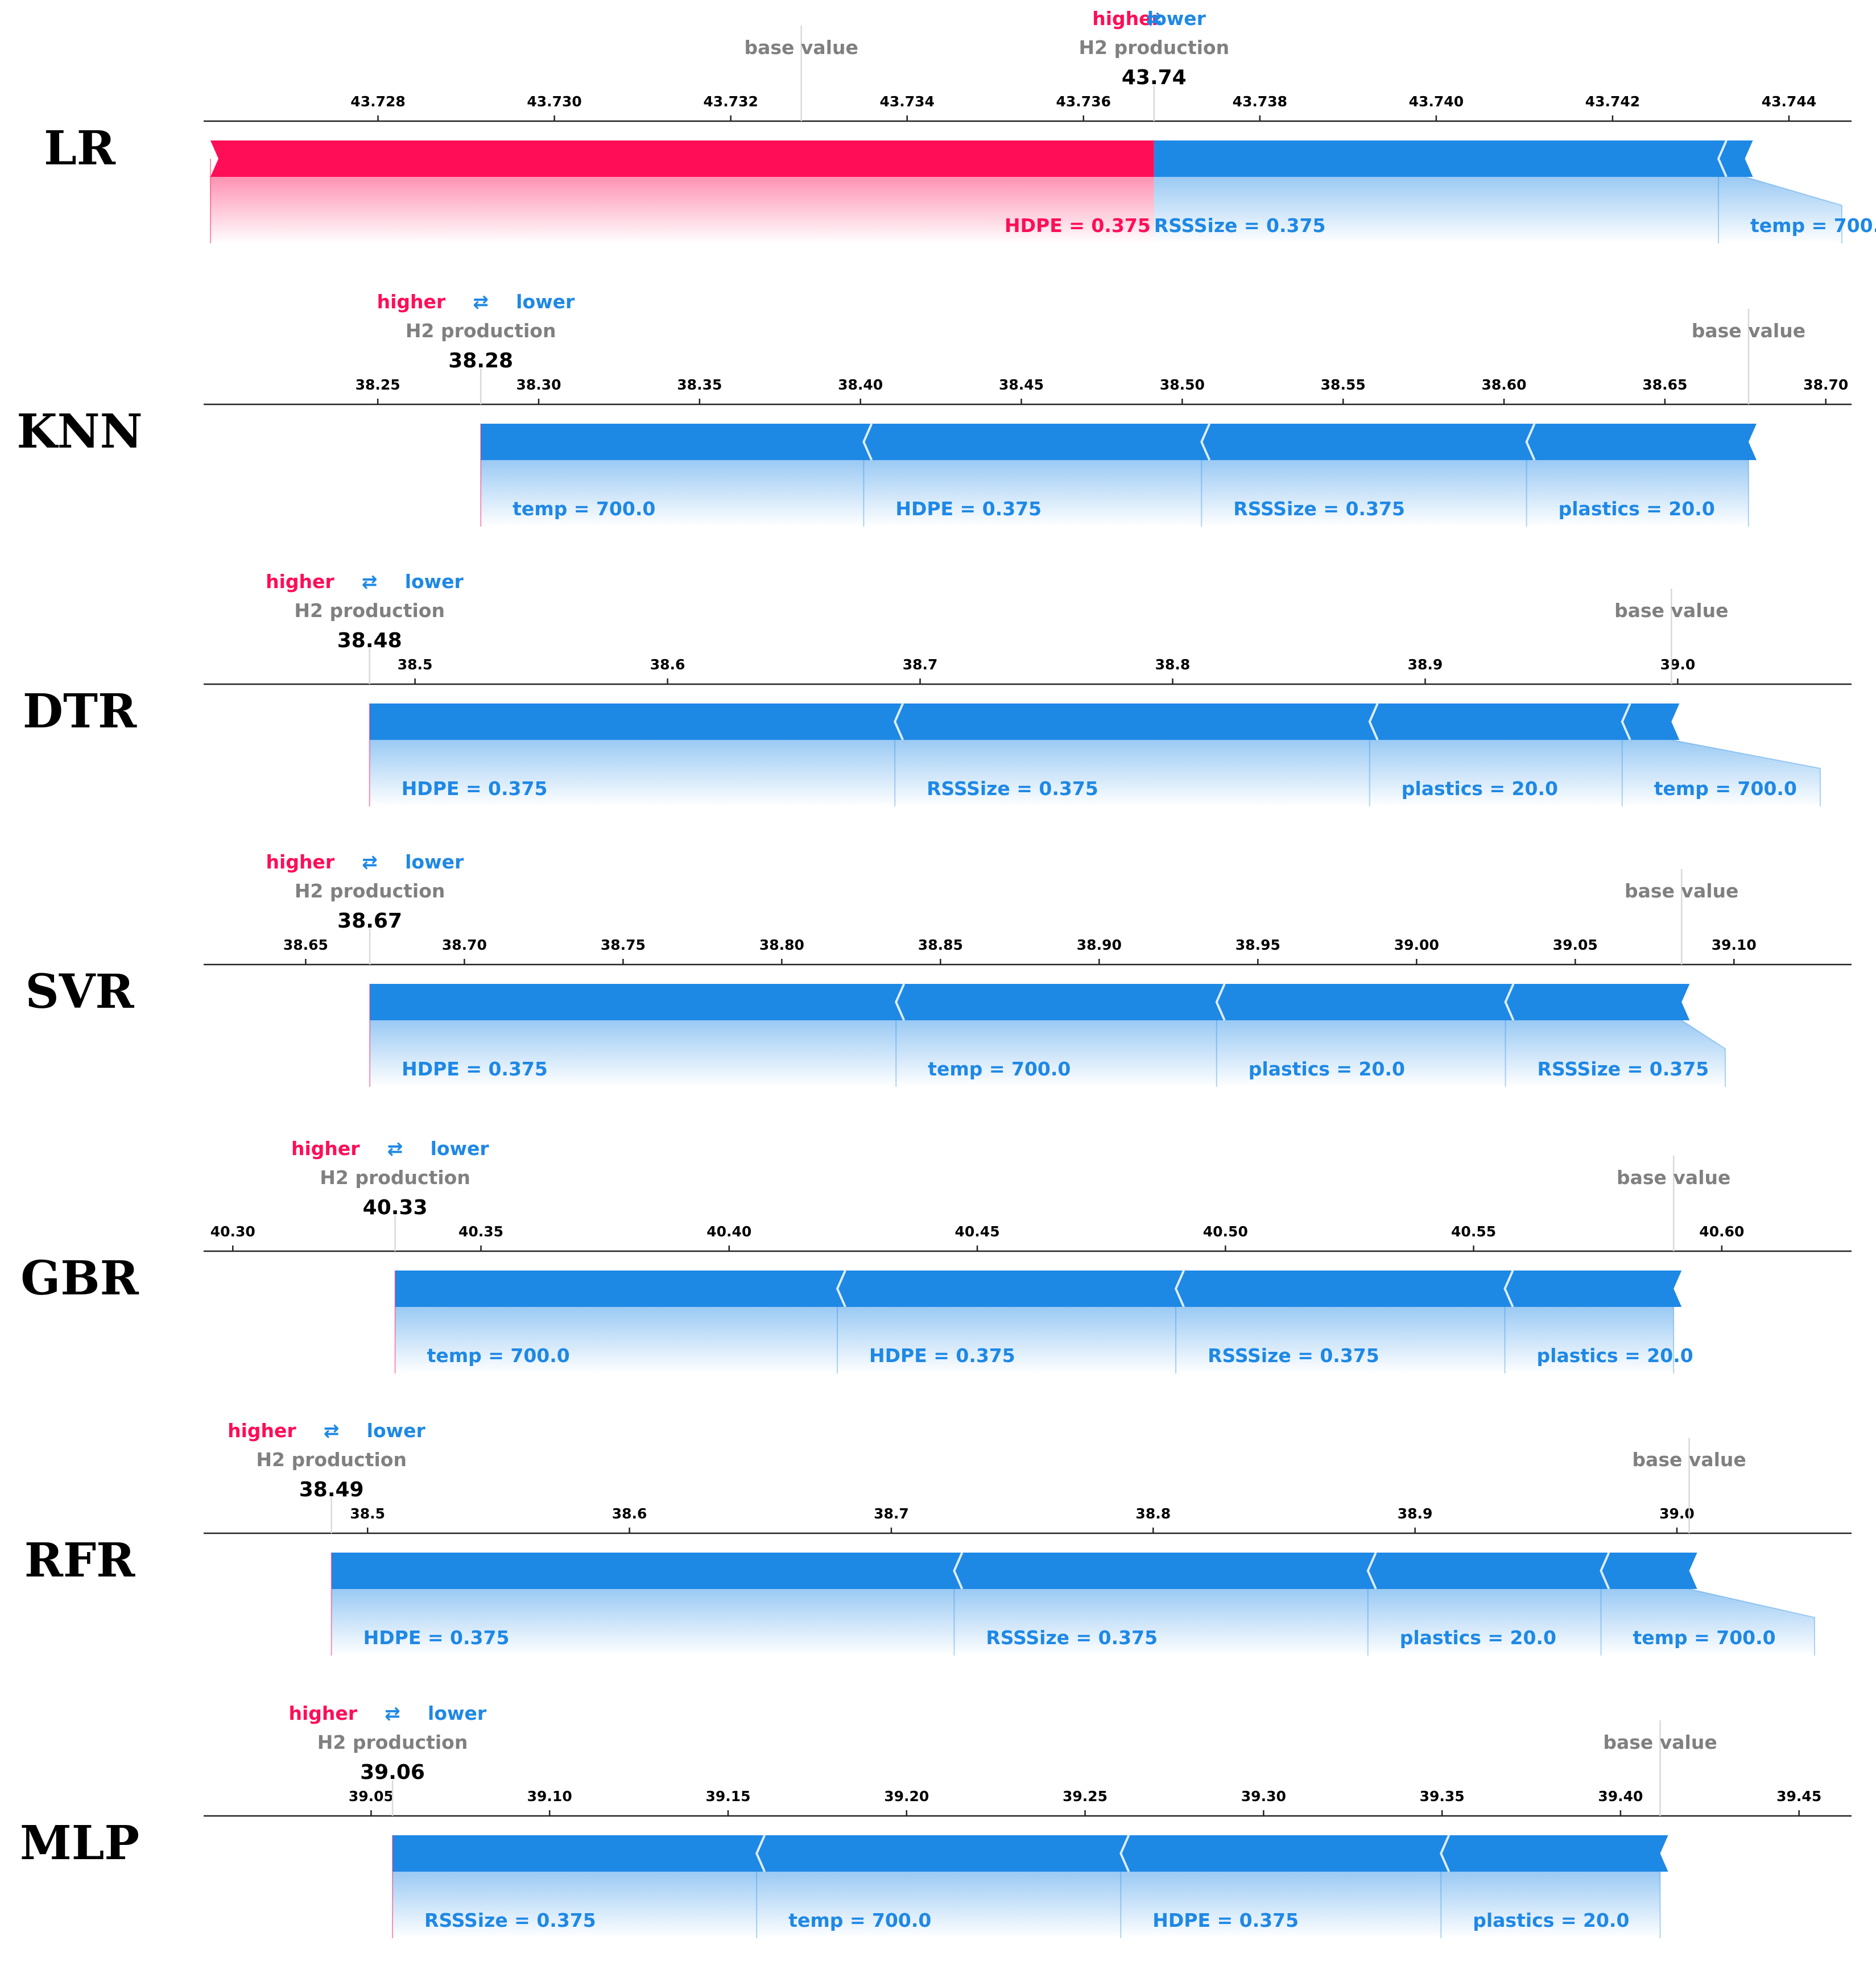 This screenshot has width=1876, height=1978. Describe the element at coordinates (305, 945) in the screenshot. I see `tick-label: 38.65` at that location.